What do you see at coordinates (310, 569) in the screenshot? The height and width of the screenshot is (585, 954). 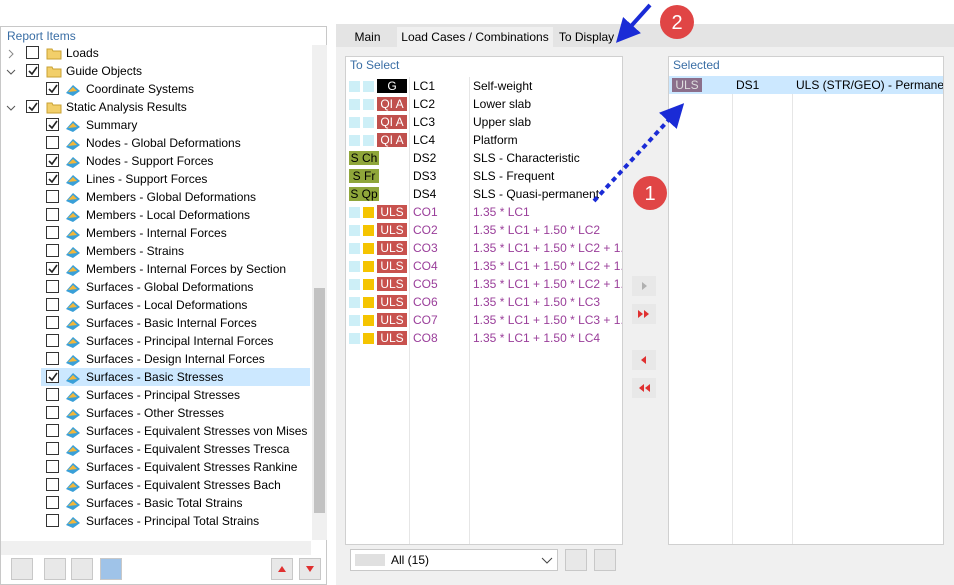 I see `move-down-button` at bounding box center [310, 569].